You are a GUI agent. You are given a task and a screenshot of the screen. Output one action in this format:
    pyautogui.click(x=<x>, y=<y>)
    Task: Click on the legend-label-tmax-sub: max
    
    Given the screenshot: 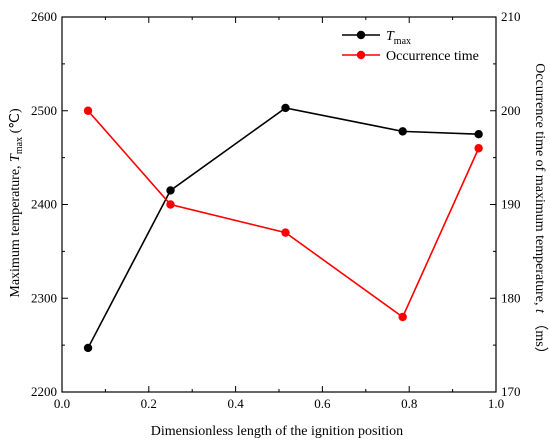 What is the action you would take?
    pyautogui.click(x=402, y=41)
    